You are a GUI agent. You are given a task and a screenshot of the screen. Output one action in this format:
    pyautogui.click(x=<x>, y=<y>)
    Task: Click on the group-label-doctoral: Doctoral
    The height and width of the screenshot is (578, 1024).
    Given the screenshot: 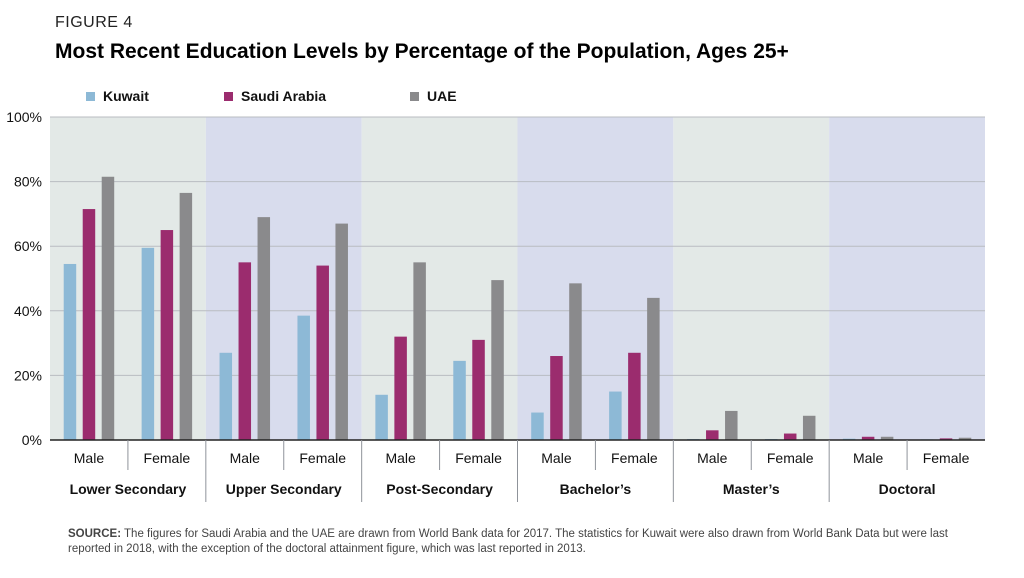 What is the action you would take?
    pyautogui.click(x=907, y=489)
    